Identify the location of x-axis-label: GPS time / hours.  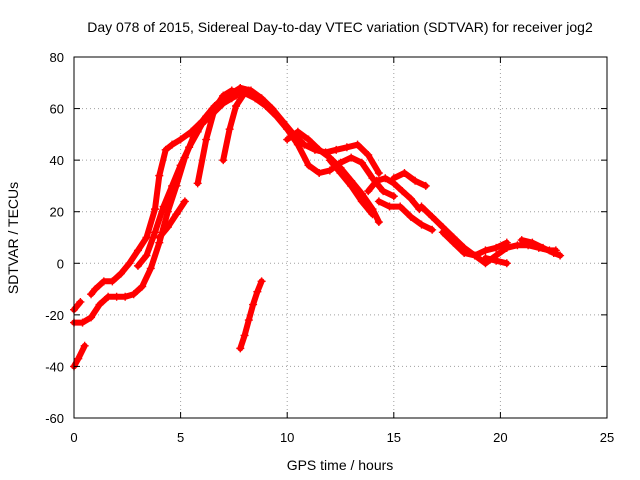
(340, 465).